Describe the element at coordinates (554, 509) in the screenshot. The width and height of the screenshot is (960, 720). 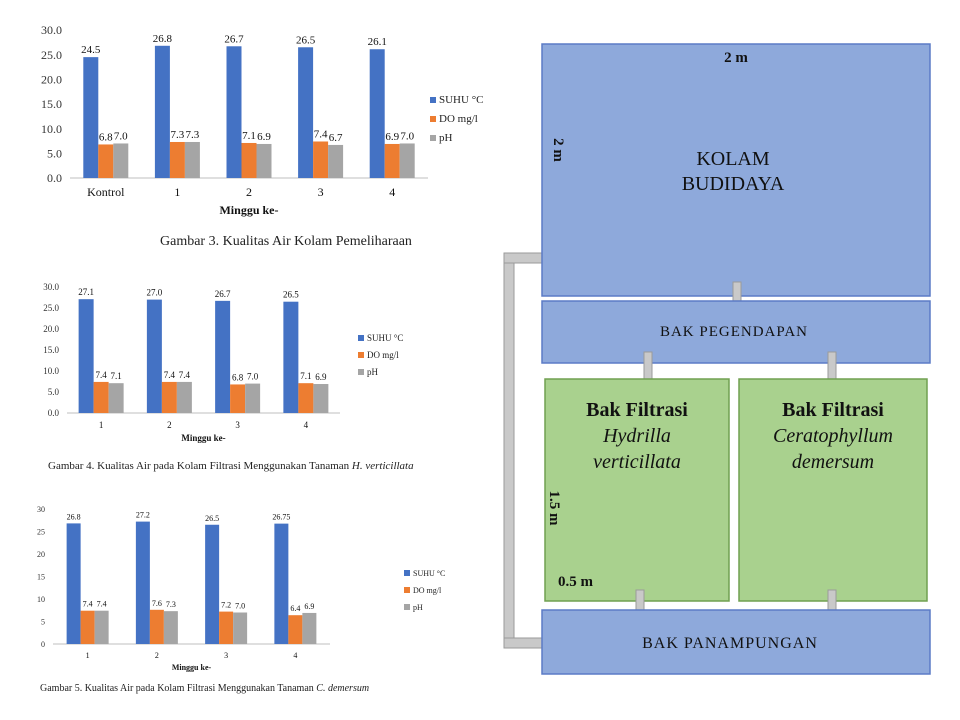
I see `filter-height-label: 1.5 m` at that location.